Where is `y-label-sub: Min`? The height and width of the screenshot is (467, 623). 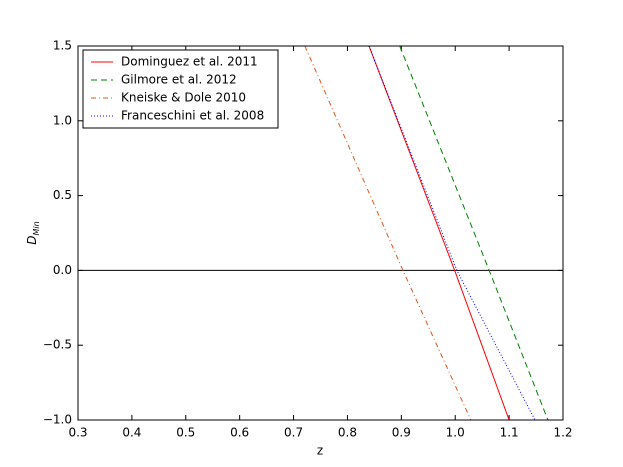 y-label-sub: Min is located at coordinates (36, 228).